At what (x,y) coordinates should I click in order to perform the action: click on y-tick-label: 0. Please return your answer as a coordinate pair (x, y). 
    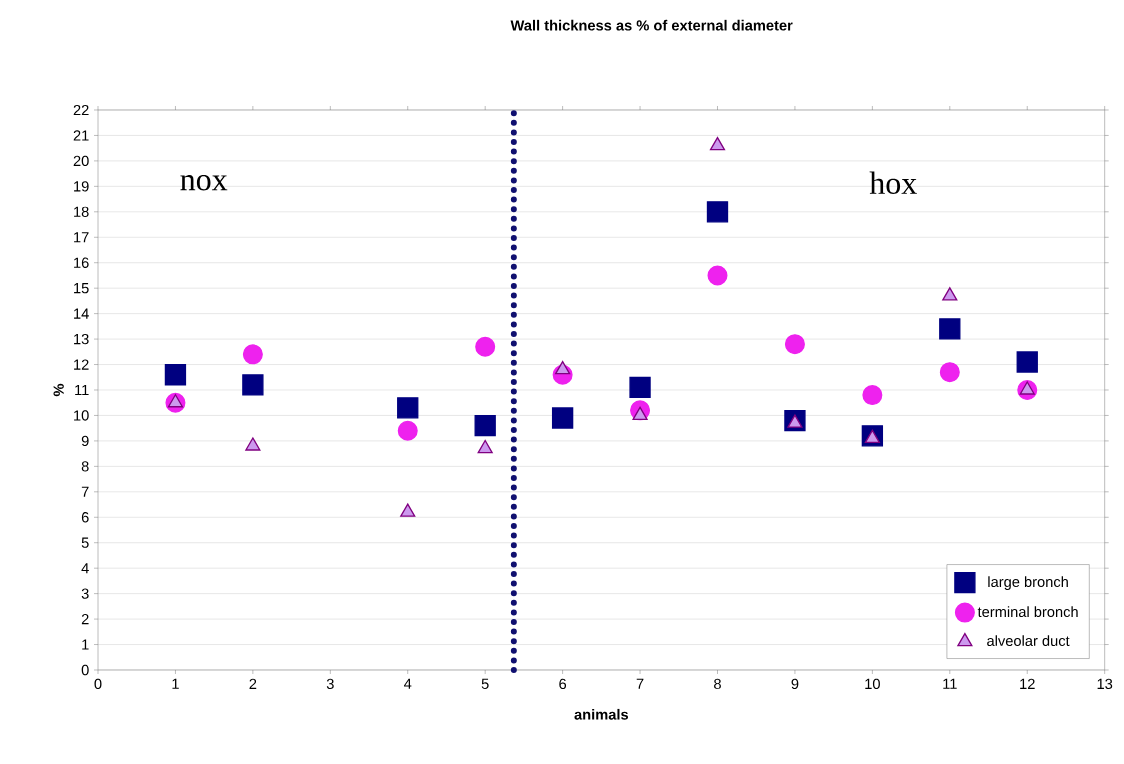
    Looking at the image, I should click on (85, 670).